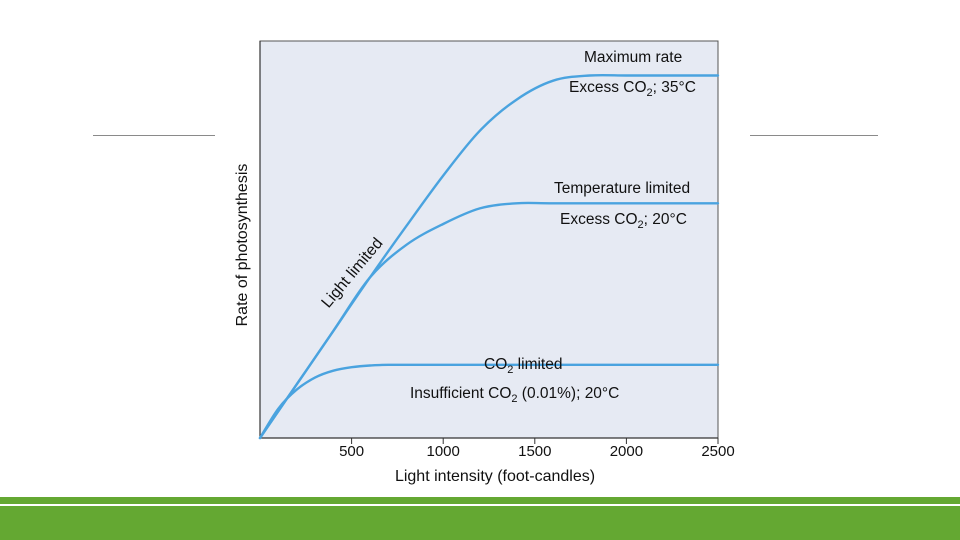 The image size is (960, 540). What do you see at coordinates (537, 364) in the screenshot?
I see `co2-label-suffix: limited` at bounding box center [537, 364].